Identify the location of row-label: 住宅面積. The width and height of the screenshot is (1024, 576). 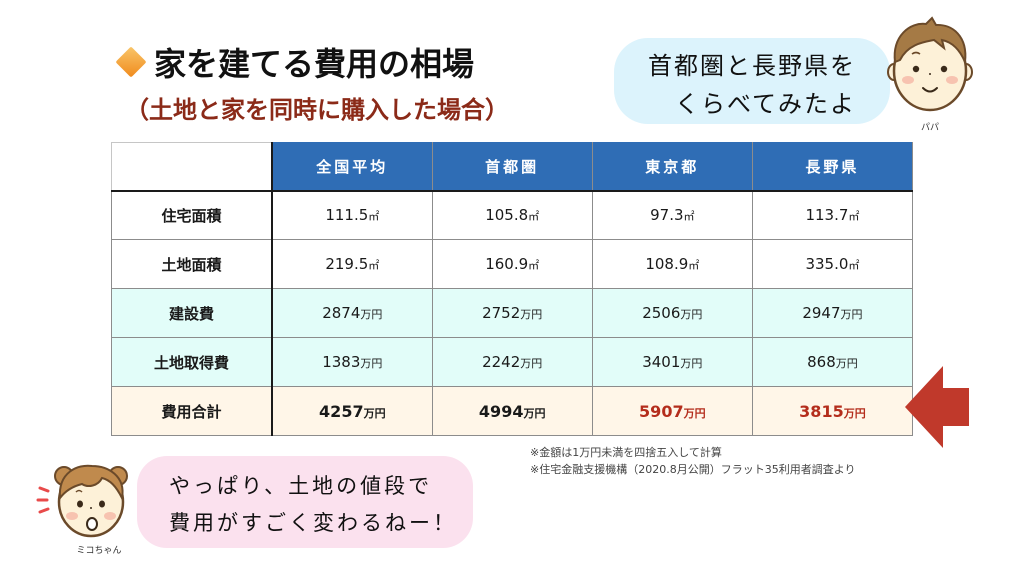
(192, 215).